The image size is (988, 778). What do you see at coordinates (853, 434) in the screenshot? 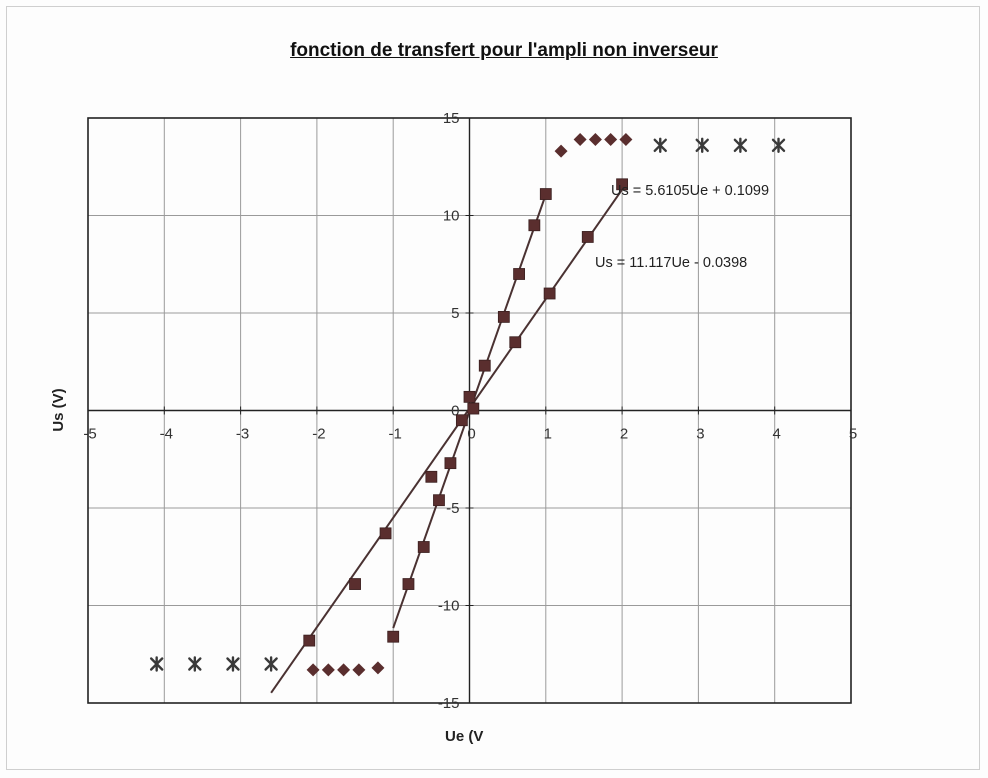
I see `x-tick-label: 5` at bounding box center [853, 434].